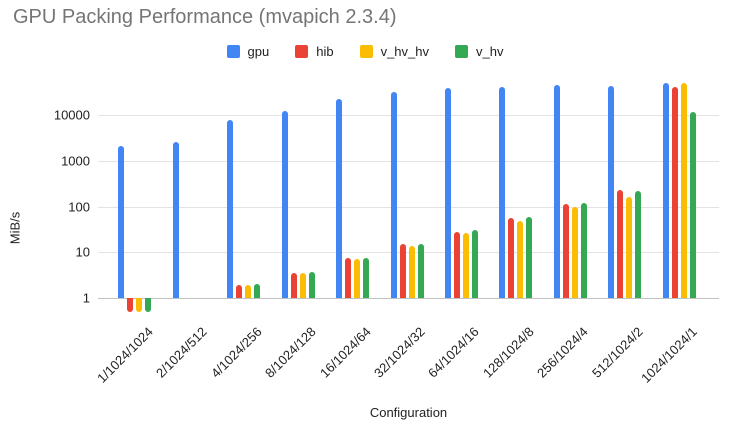  I want to click on x-tick-label-1-1024-1024: 1/1024/1024, so click(124, 355).